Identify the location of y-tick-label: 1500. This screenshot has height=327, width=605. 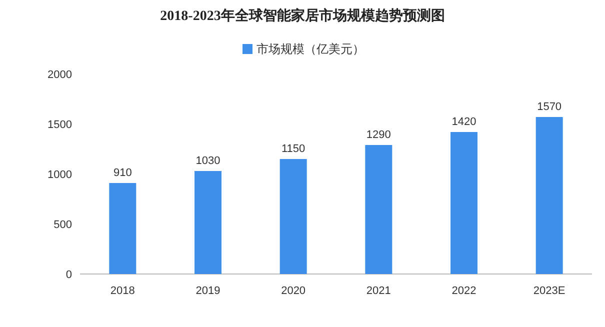
(60, 125).